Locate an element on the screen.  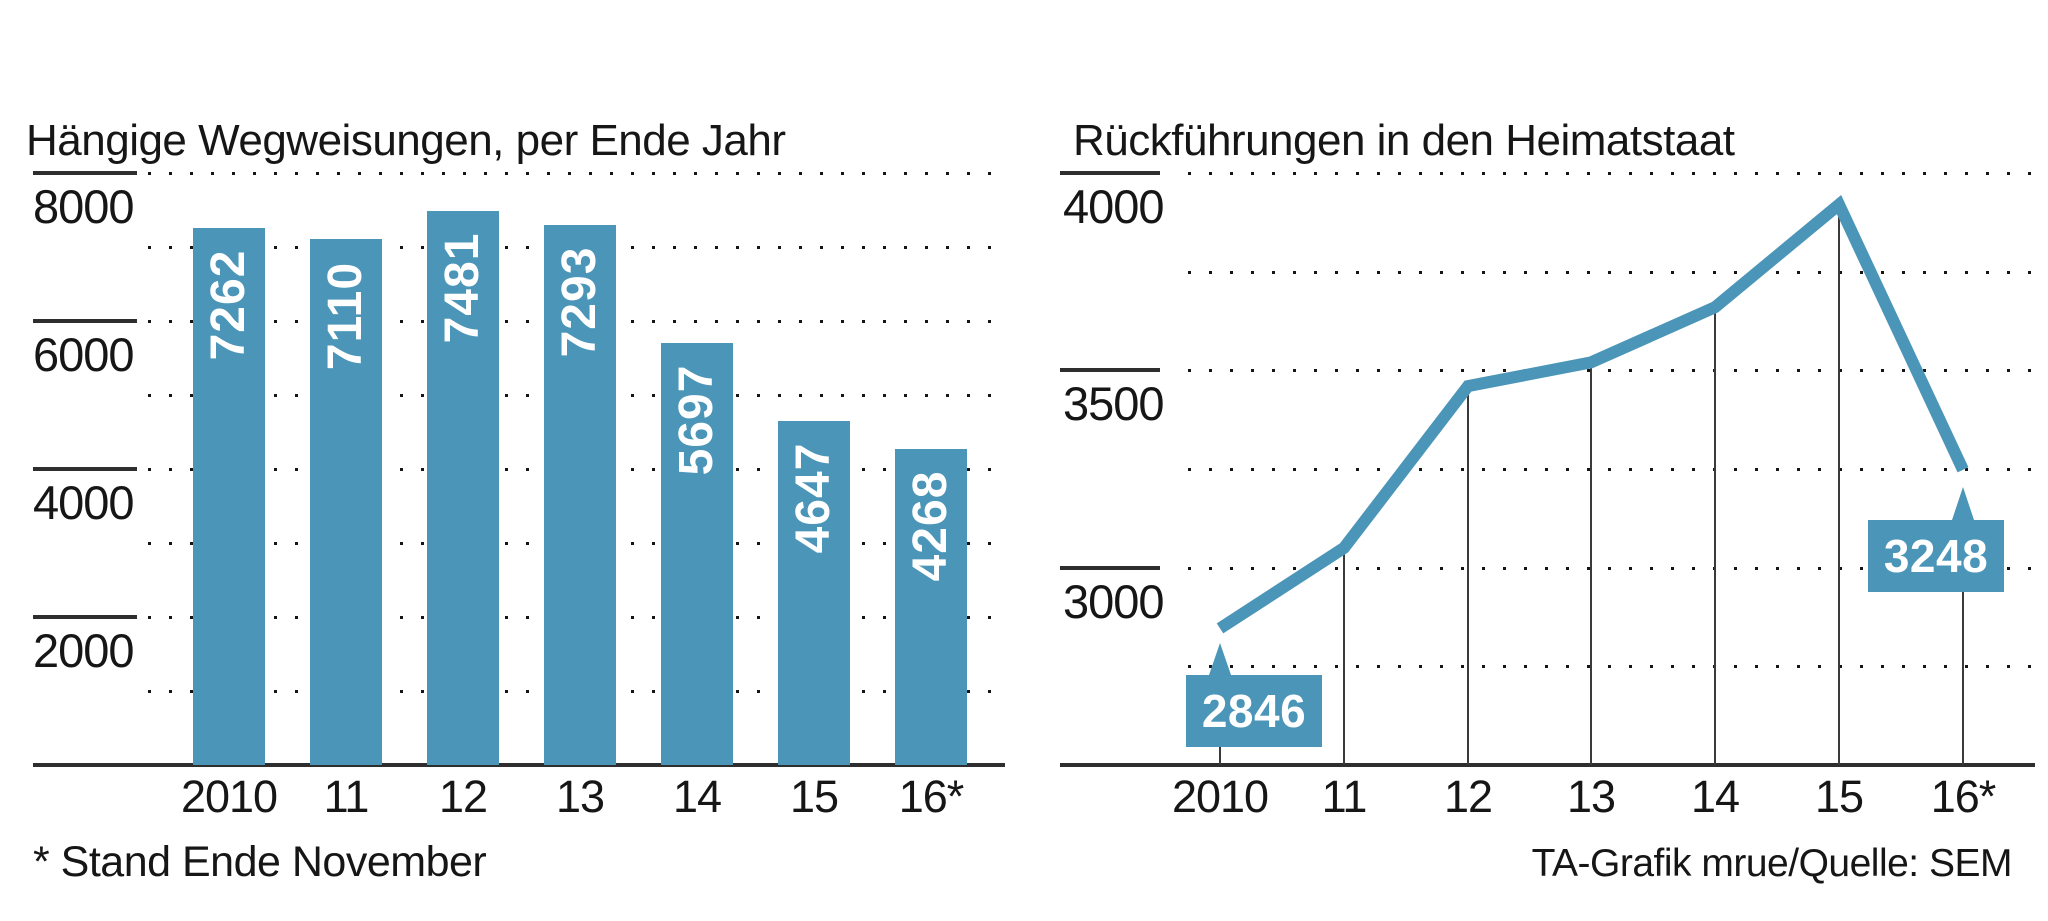
point-drop-line-16* is located at coordinates (1963, 678).